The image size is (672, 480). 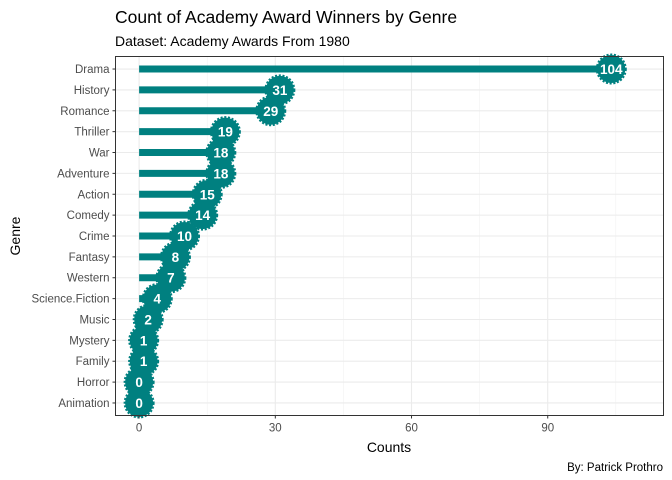 I want to click on chart-caption: By: Patrick Prothro, so click(x=615, y=468).